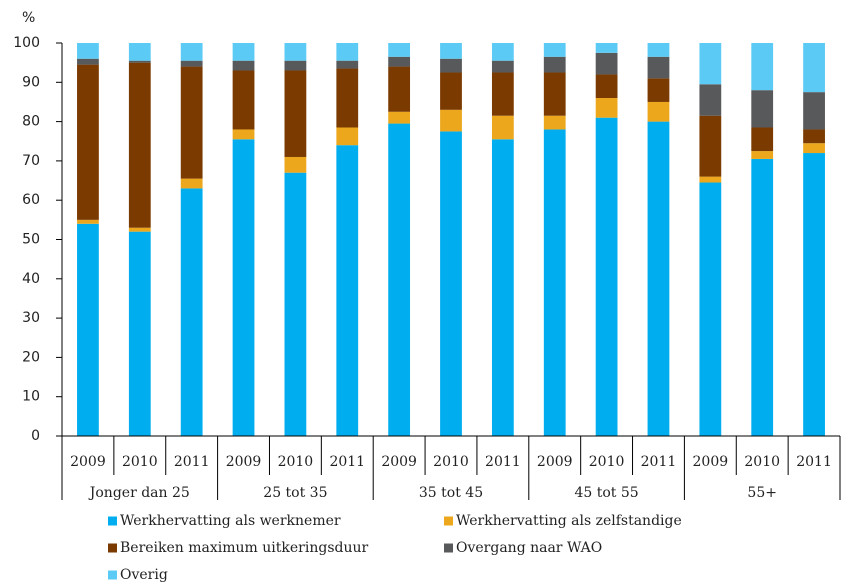 The height and width of the screenshot is (588, 849). What do you see at coordinates (31, 122) in the screenshot?
I see `y-tick-label: 80` at bounding box center [31, 122].